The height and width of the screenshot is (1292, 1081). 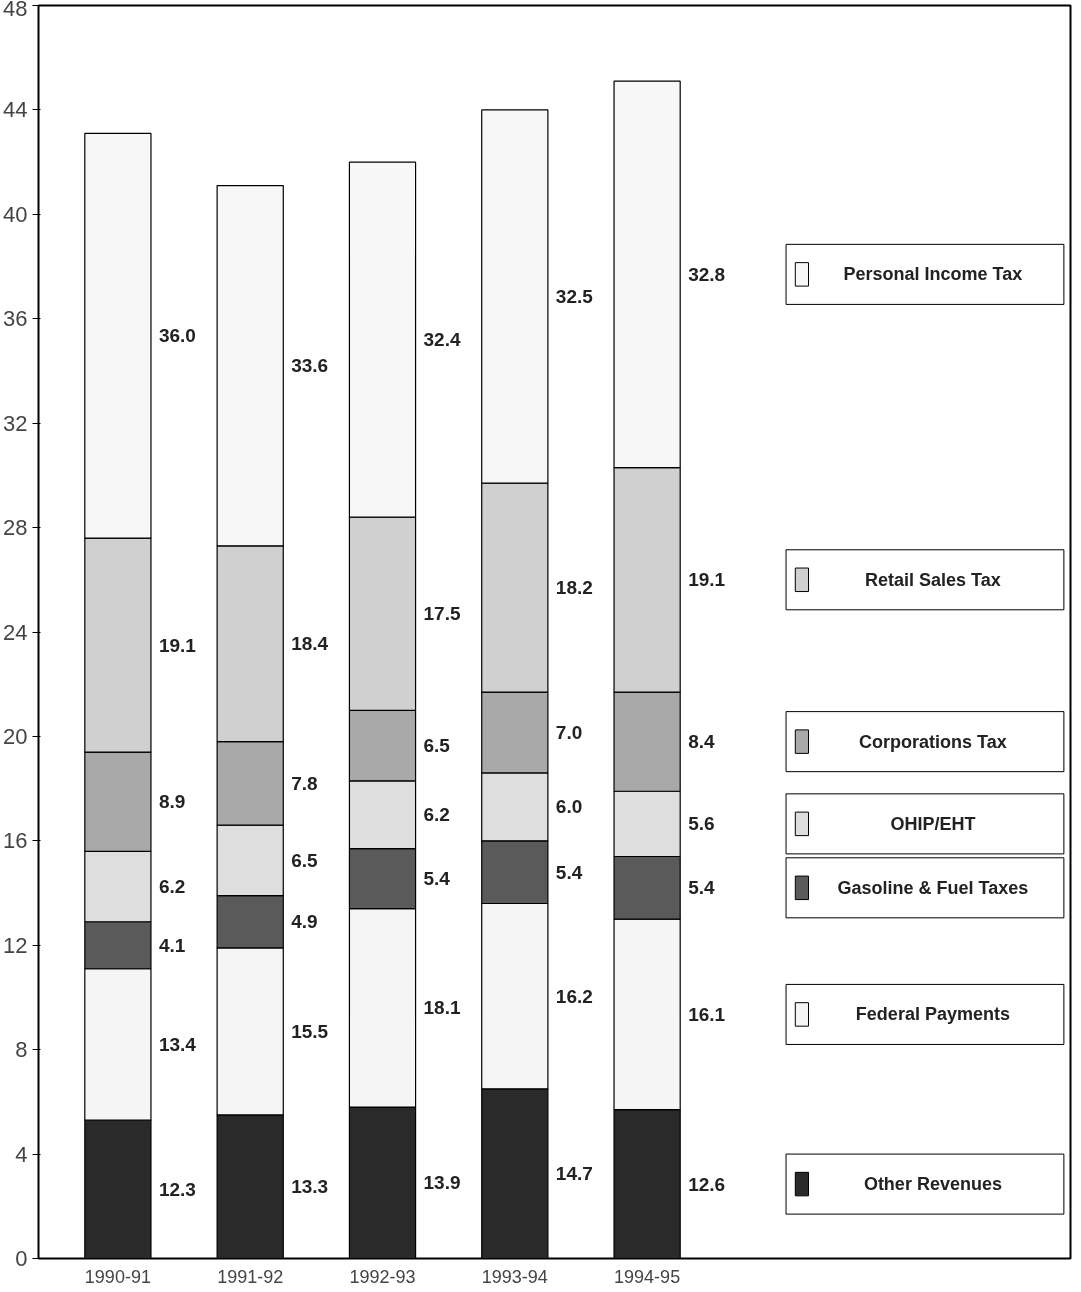 What do you see at coordinates (310, 644) in the screenshot?
I see `annotation: 18.4` at bounding box center [310, 644].